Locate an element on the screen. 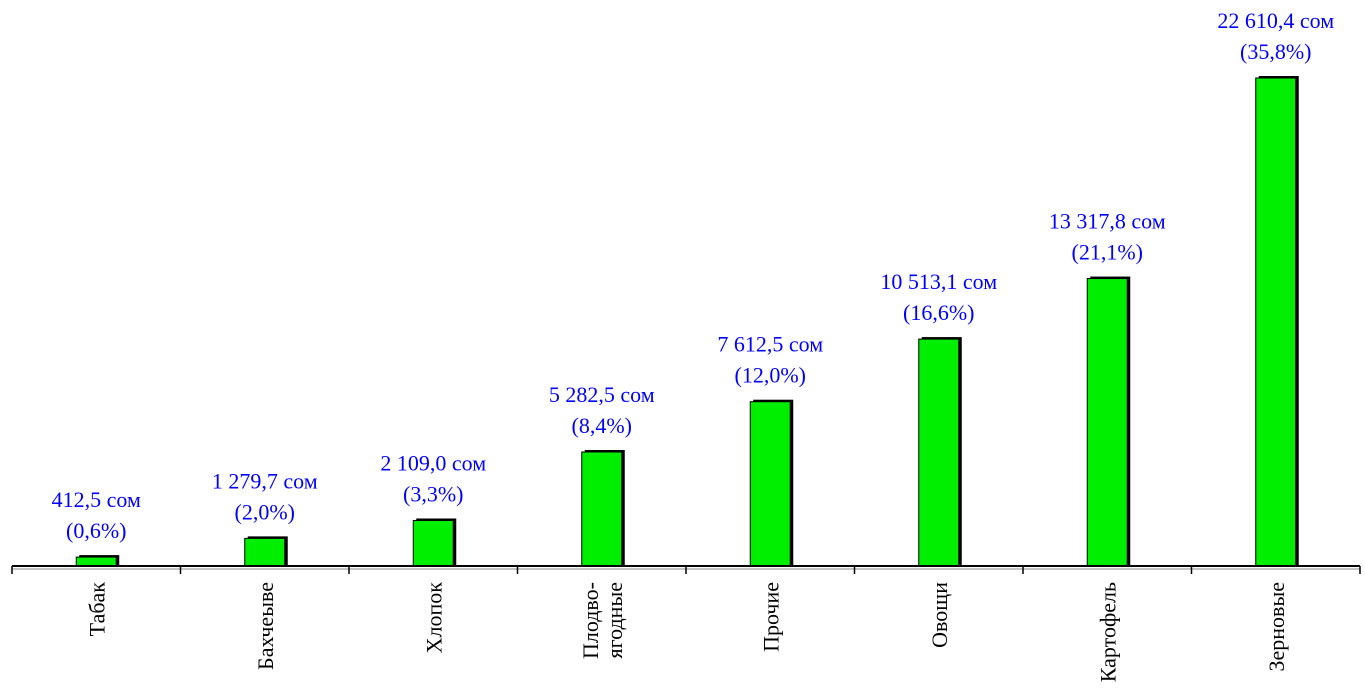 This screenshot has height=689, width=1365. category-label: Бахчеыве is located at coordinates (265, 626).